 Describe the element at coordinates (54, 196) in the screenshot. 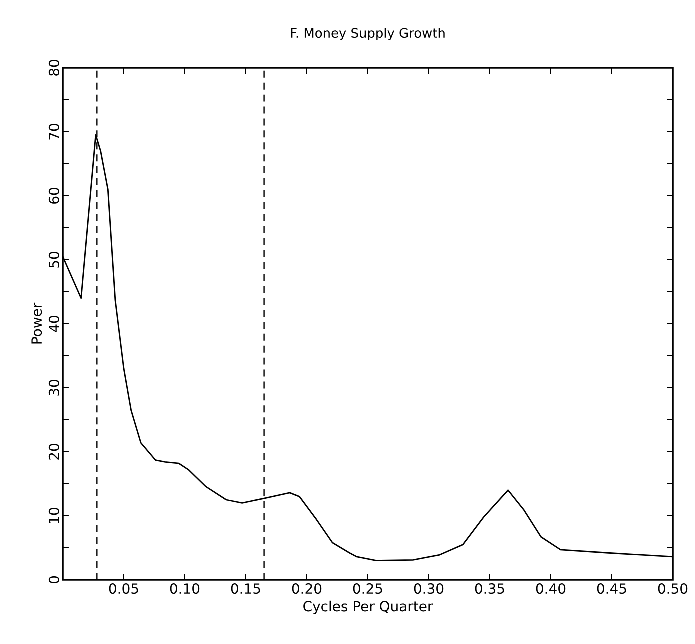

I see `y-tick-label: 60` at that location.